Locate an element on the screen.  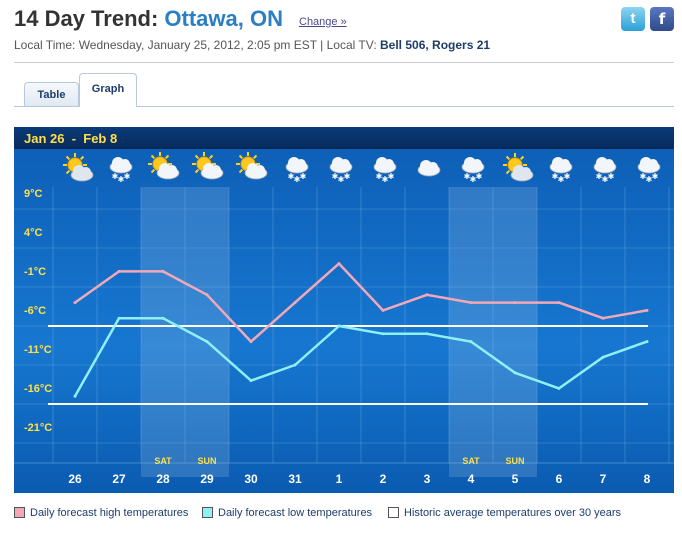
weekend-label: SAT is located at coordinates (163, 461).